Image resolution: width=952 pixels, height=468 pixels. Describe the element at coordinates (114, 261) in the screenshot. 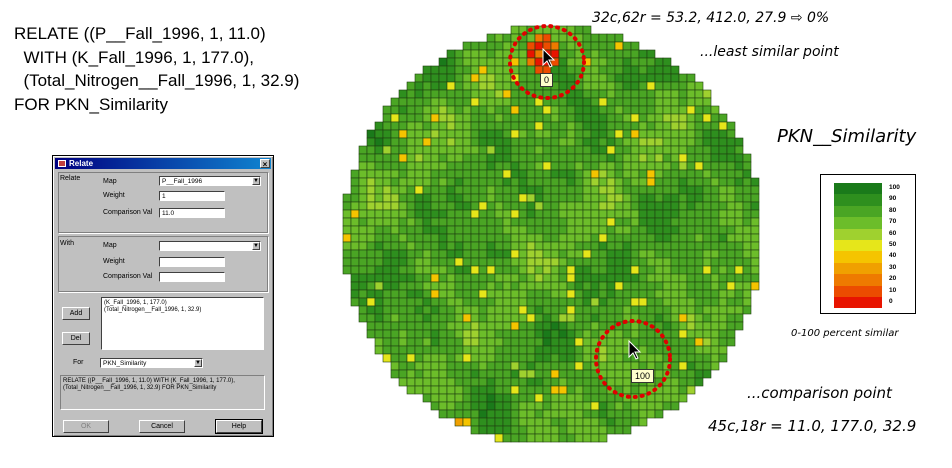

I see `with-weight-label: Weight` at that location.